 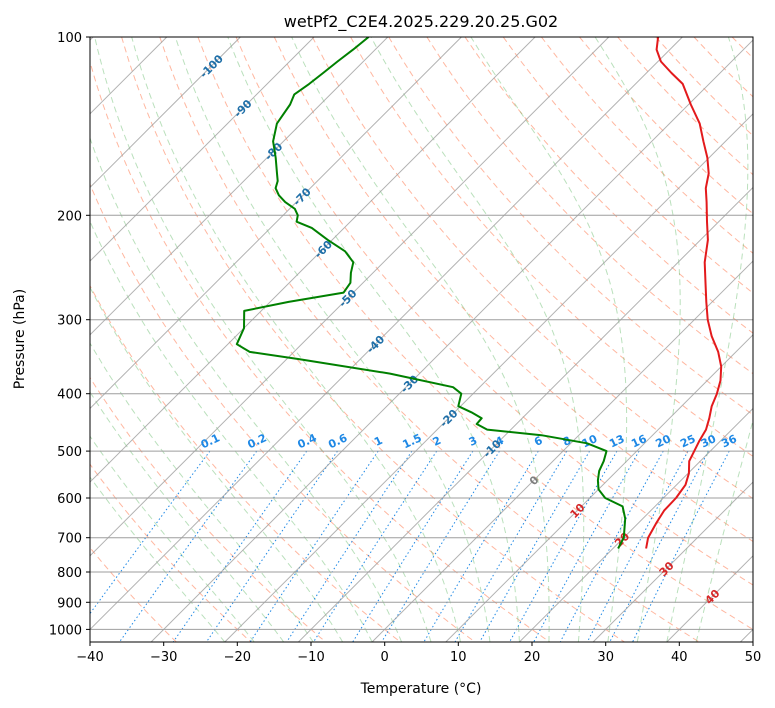 I want to click on y-tick-label: 200, so click(x=69, y=216).